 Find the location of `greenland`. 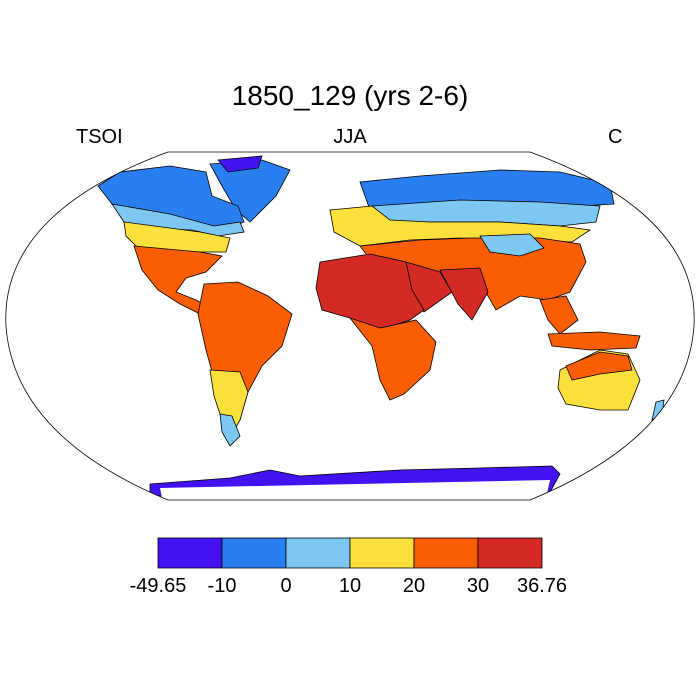

greenland is located at coordinates (250, 191).